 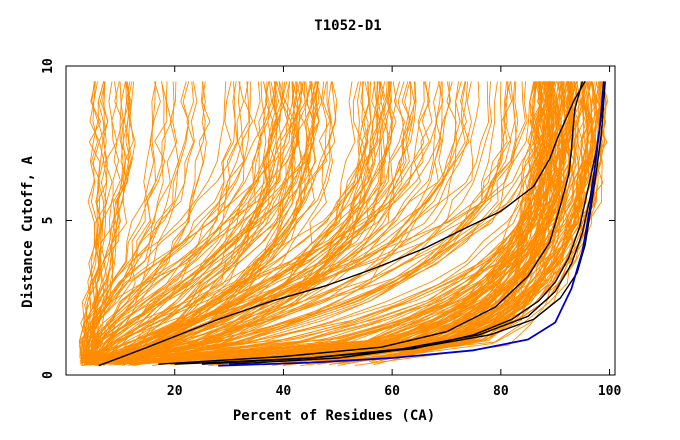 I want to click on x-tick-label: 40, so click(x=284, y=391).